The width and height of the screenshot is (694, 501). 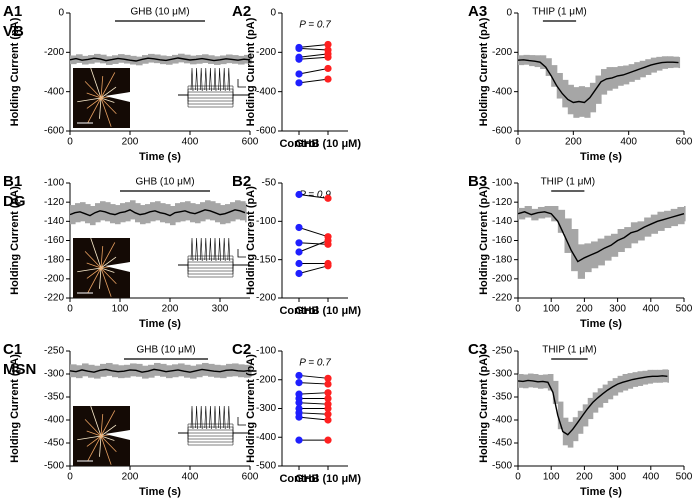 What do you see at coordinates (502, 183) in the screenshot?
I see `y-tick-label: -100` at bounding box center [502, 183].